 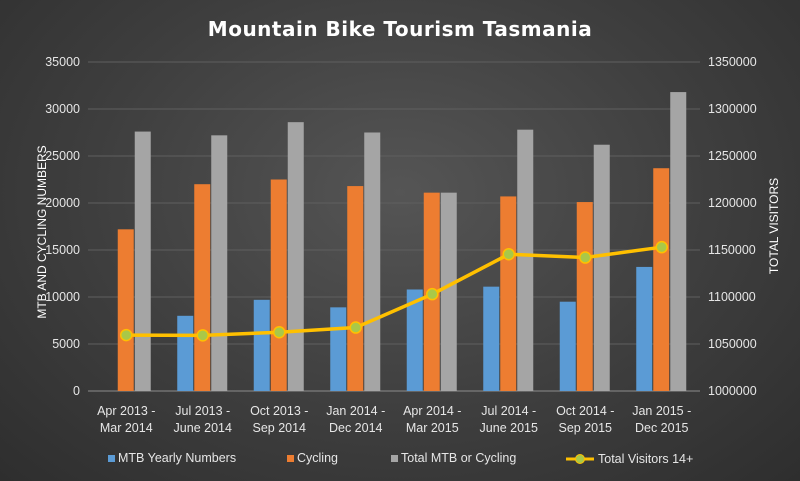 I want to click on y-axis-ticks: 0 5000 10000 15000 20000 25000 30000 35000, so click(x=62, y=226).